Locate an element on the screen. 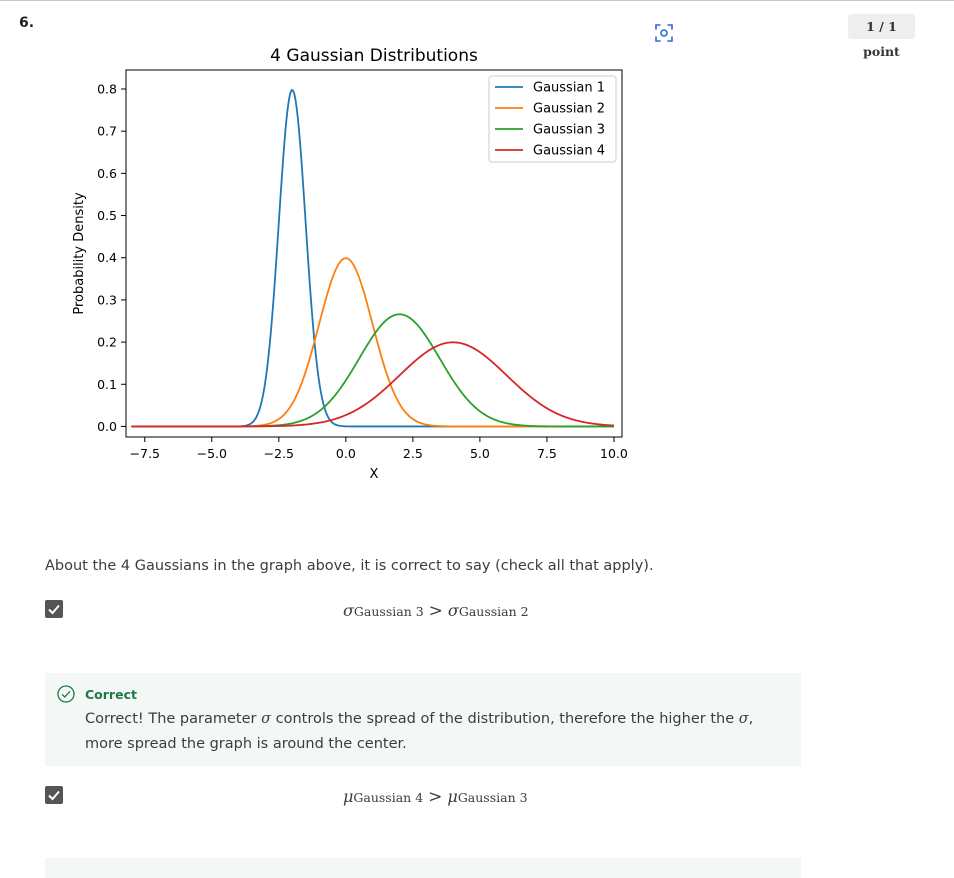  legend-label: Gaussian 2 is located at coordinates (569, 109).